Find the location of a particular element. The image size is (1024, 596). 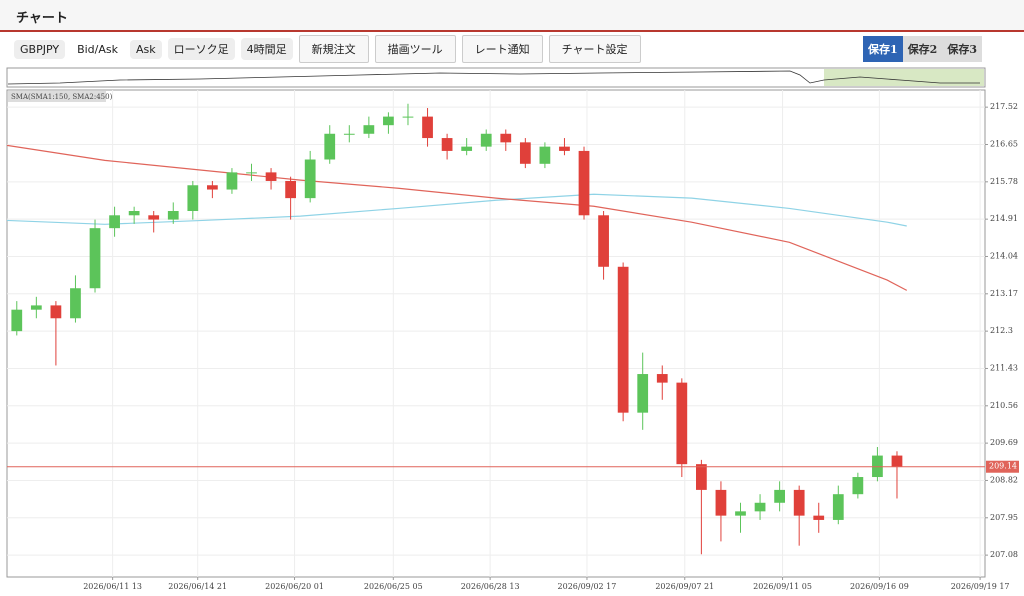

y-tick-label: 207.95 is located at coordinates (1004, 517).